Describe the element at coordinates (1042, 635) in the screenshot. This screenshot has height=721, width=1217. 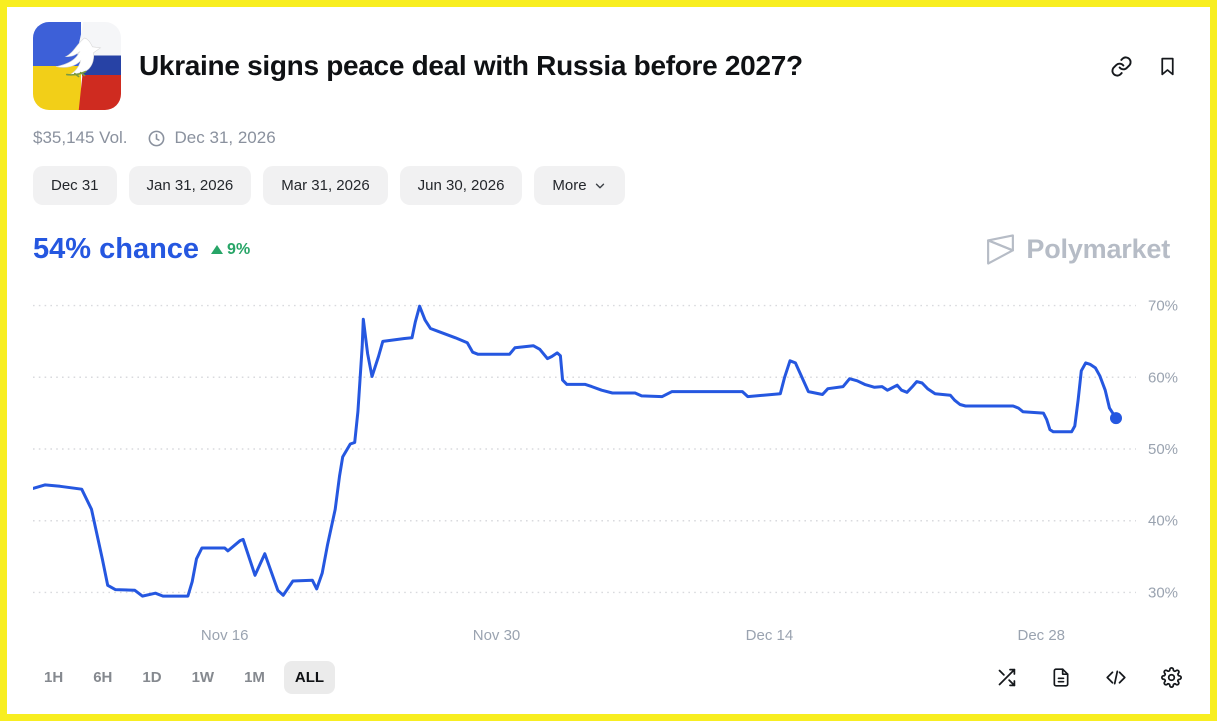
I see `svg-text: Dec 28` at that location.